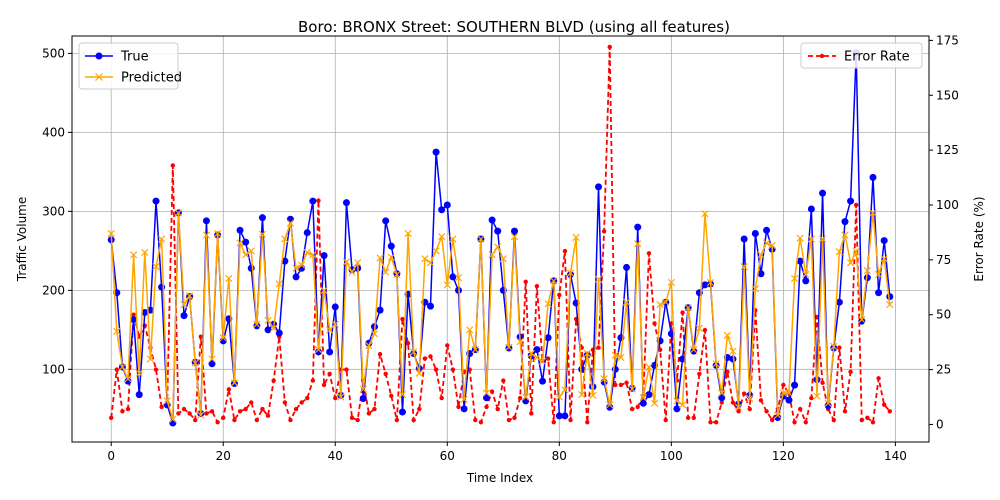 The height and width of the screenshot is (500, 1000). What do you see at coordinates (671, 456) in the screenshot?
I see `x-tick-label: 100` at bounding box center [671, 456].